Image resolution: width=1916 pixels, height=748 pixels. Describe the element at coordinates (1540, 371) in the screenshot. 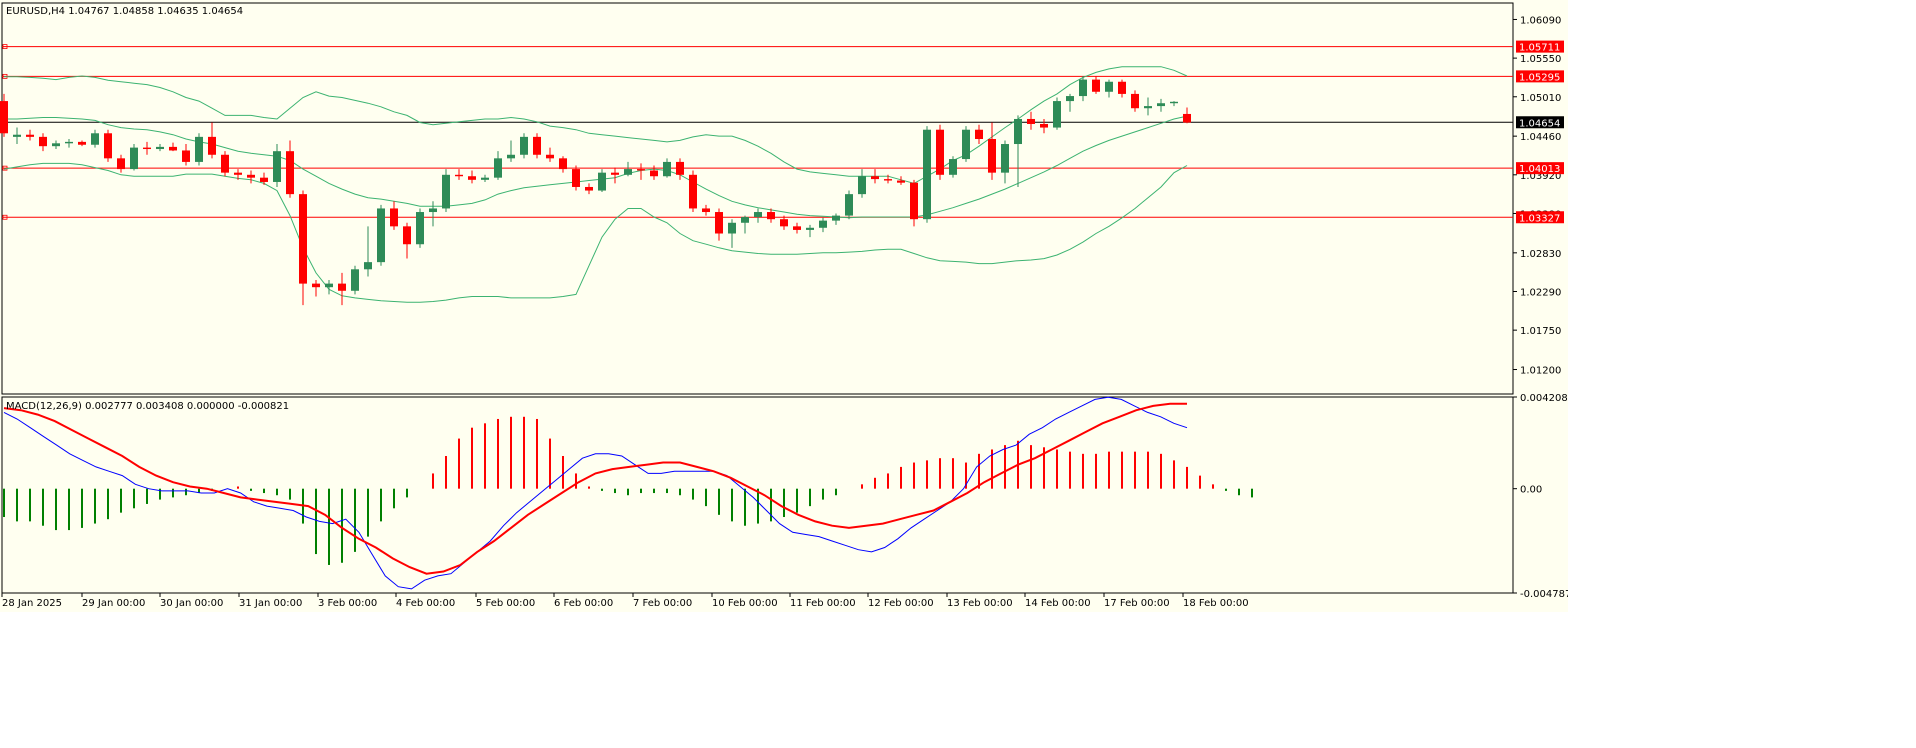

I see `price-tick-label: 1.01200` at that location.